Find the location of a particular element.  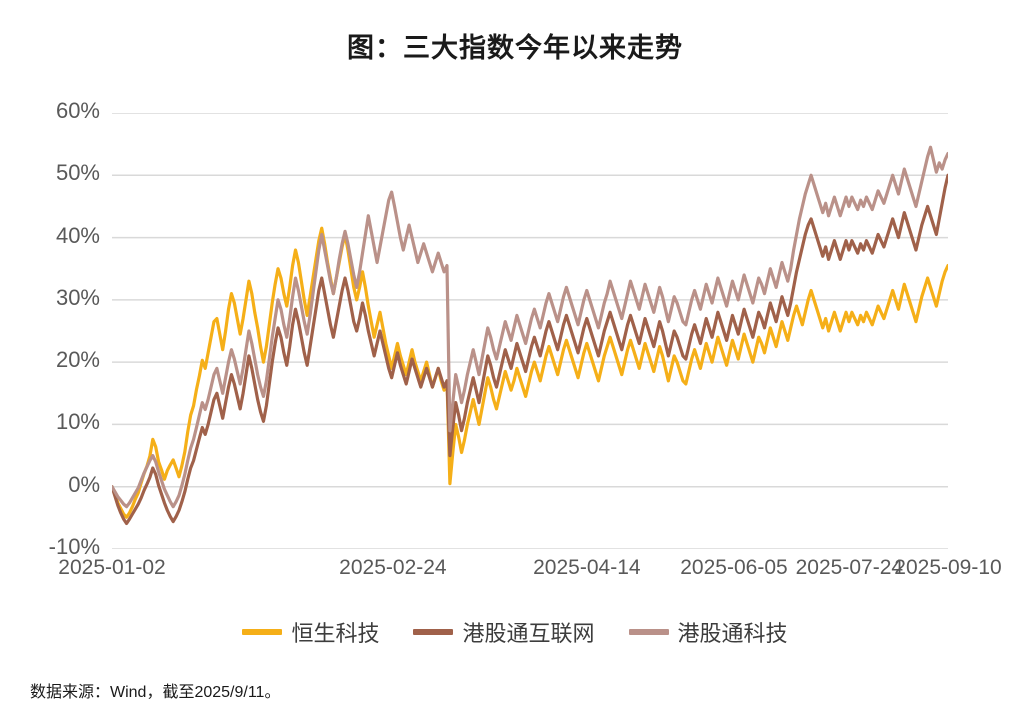

source-note: 数据来源：Wind，截至2025/9/11。 is located at coordinates (155, 692).